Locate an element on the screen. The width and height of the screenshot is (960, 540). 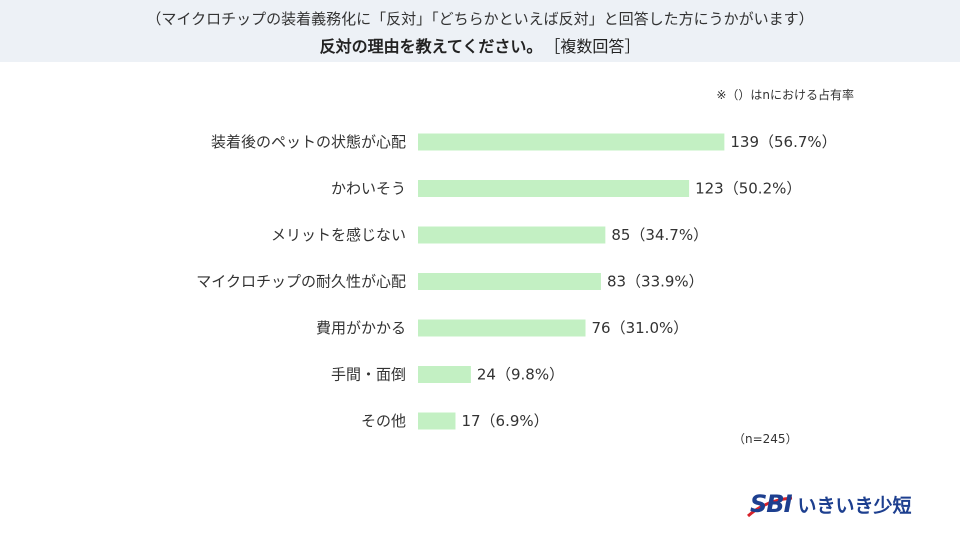
category-label: 手間・面倒 is located at coordinates (368, 375).